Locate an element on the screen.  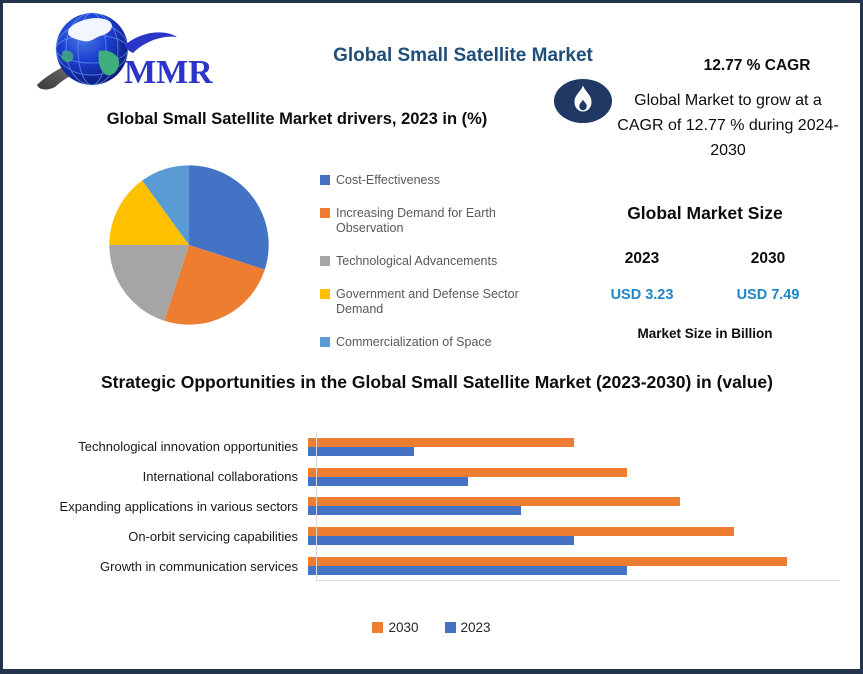
legend-item: Increasing Demand for Earth Observation is located at coordinates (429, 221).